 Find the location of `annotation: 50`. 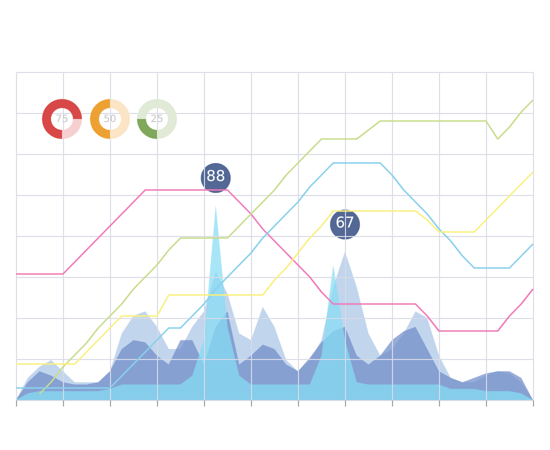

annotation: 50 is located at coordinates (109, 119).